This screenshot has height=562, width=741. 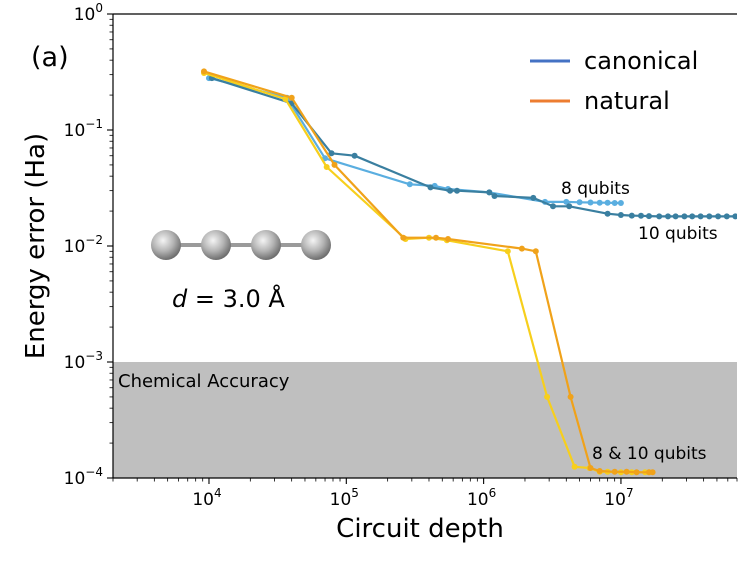 What do you see at coordinates (50, 57) in the screenshot?
I see `panel-label: (a)` at bounding box center [50, 57].